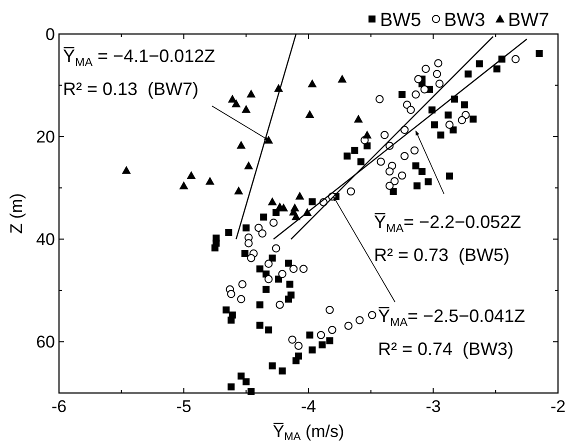  Describe the element at coordinates (45, 240) in the screenshot. I see `y-tick-label: 40` at that location.